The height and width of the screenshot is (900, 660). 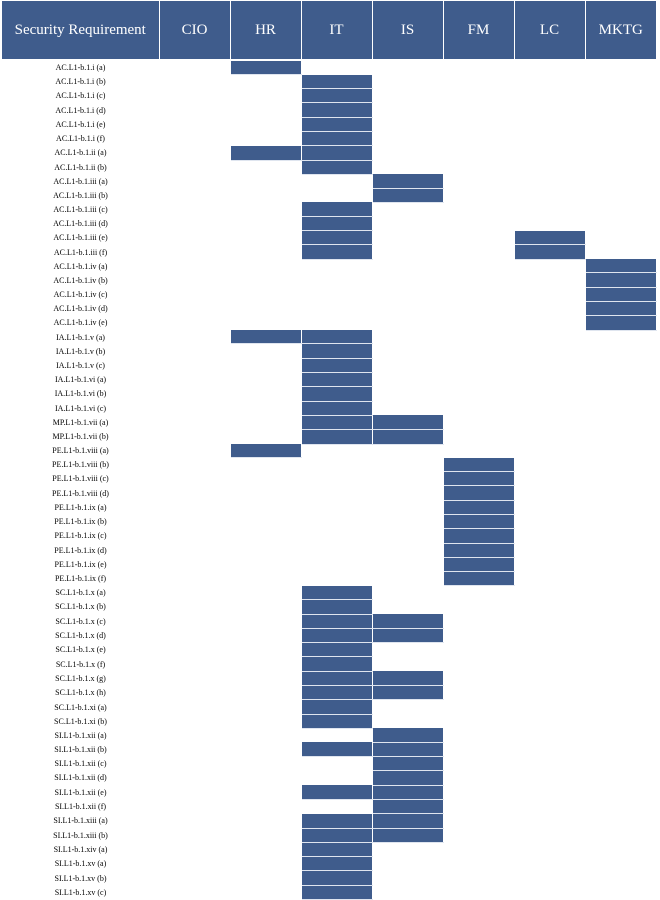 I want to click on table-row: SI.L1-b.1.xii (f), so click(x=329, y=807).